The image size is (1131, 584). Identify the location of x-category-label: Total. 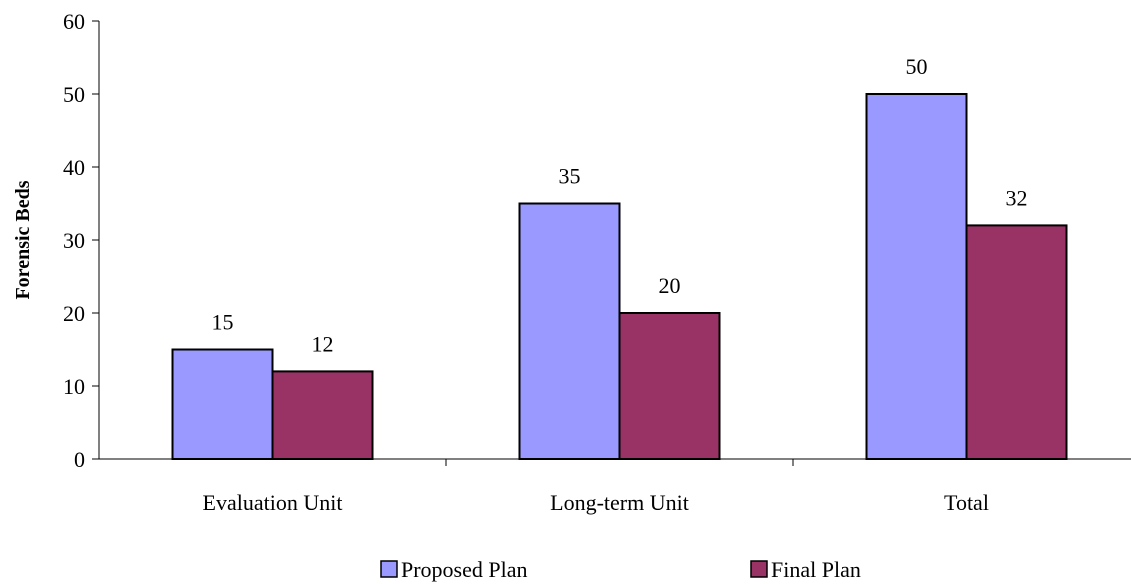
(966, 502).